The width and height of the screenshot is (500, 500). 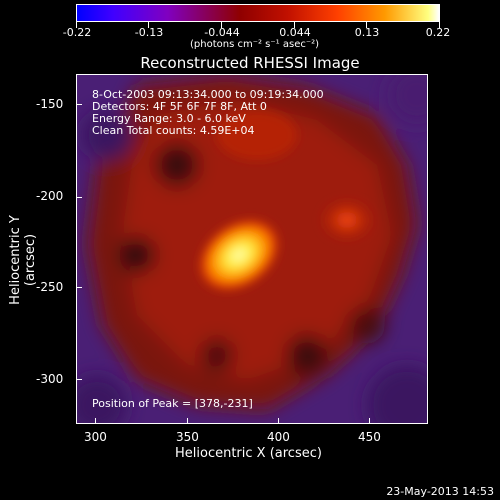 What do you see at coordinates (258, 13) in the screenshot?
I see `colorbar` at bounding box center [258, 13].